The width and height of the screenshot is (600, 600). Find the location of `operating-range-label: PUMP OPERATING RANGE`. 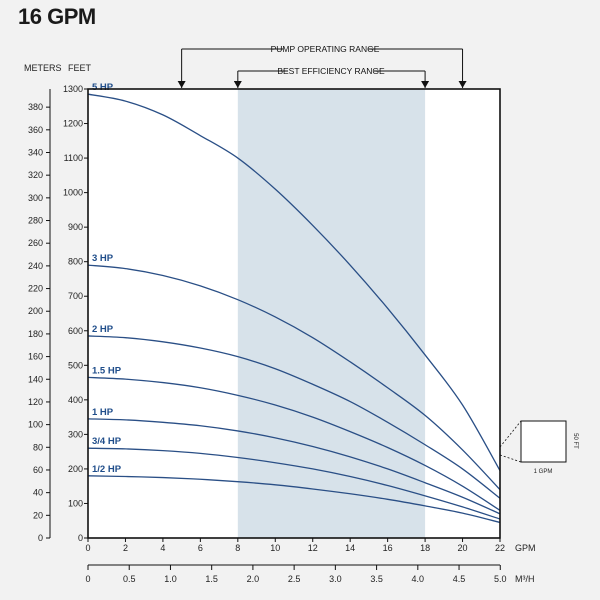

operating-range-label: PUMP OPERATING RANGE is located at coordinates (325, 49).